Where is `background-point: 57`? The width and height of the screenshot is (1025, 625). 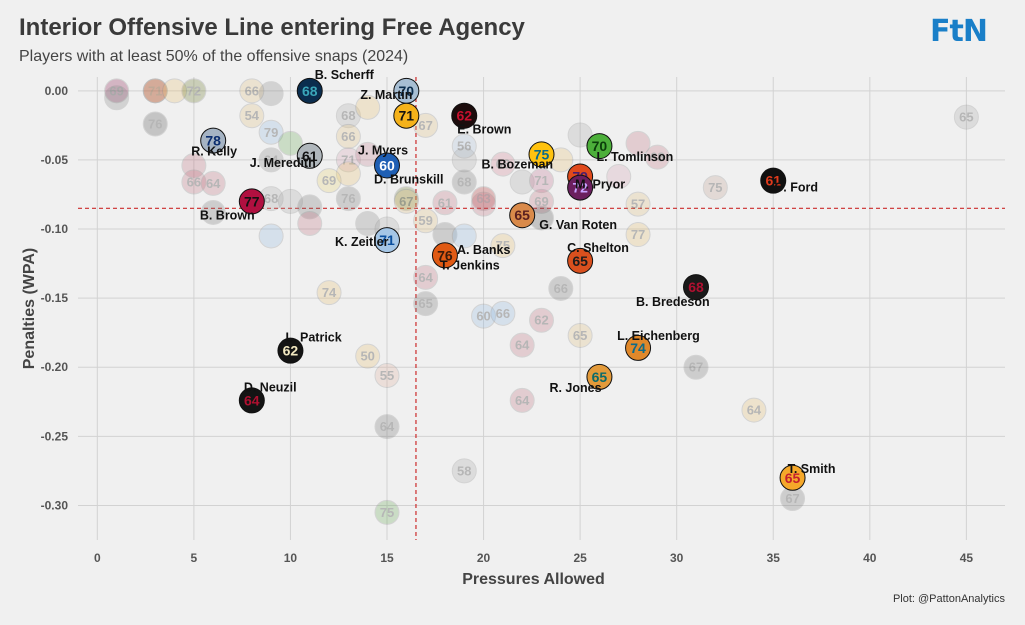
background-point: 57 is located at coordinates (638, 204).